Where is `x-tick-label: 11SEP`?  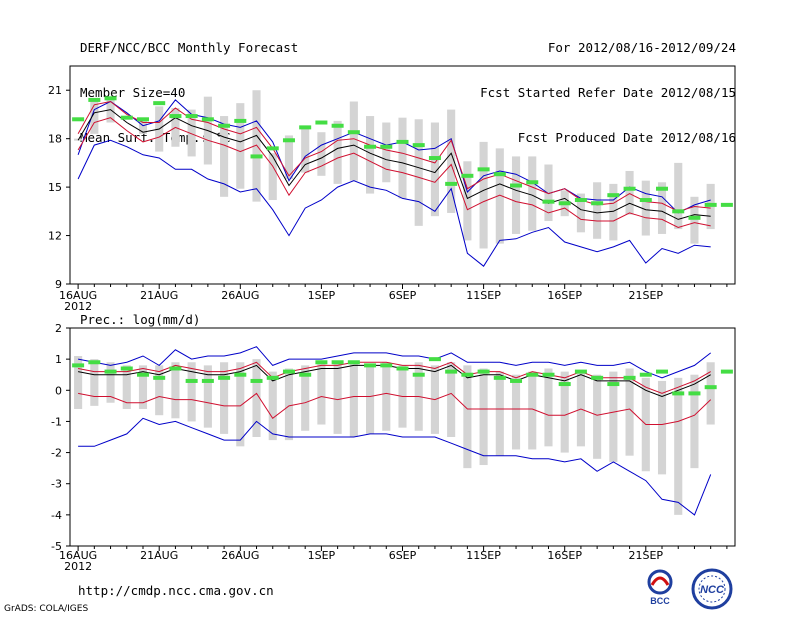
x-tick-label: 11SEP is located at coordinates (483, 555).